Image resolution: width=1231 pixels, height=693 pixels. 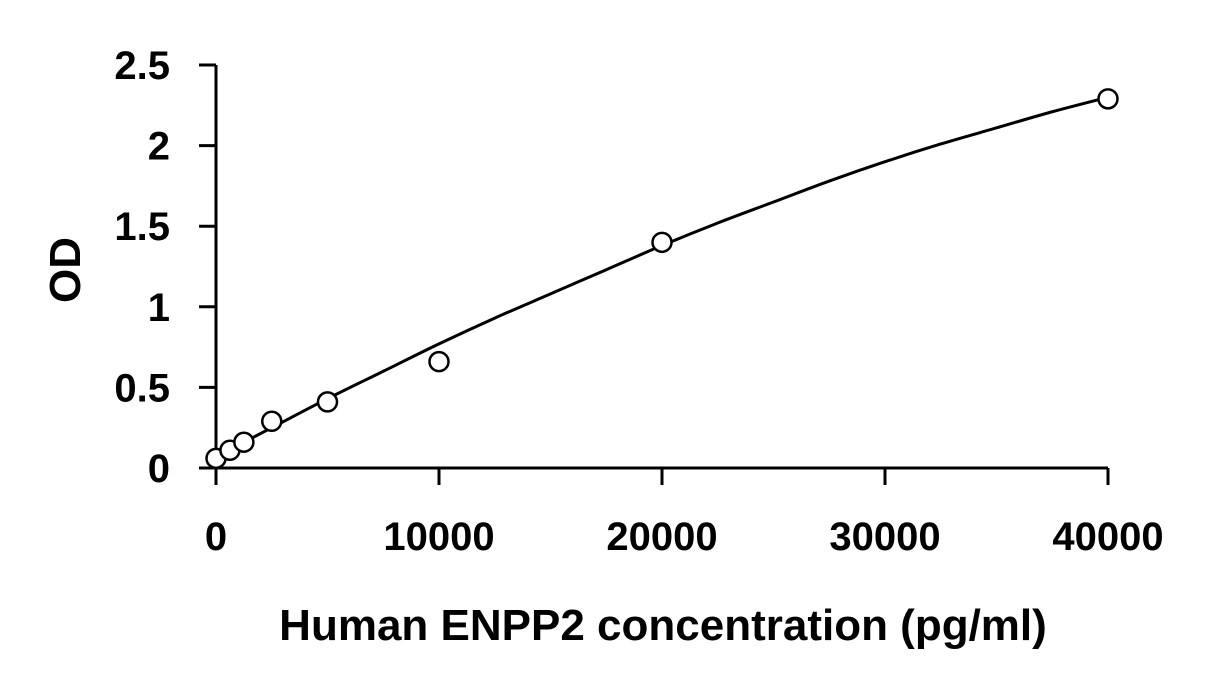 I want to click on x-axis-ticks: 0 10000 20000 30000 40000, so click(x=684, y=513).